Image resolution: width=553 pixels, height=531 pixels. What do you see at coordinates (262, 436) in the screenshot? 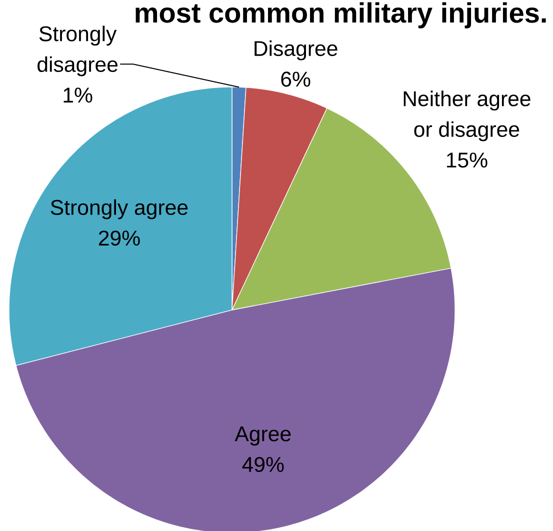
I see `slice-label: Agree` at bounding box center [262, 436].